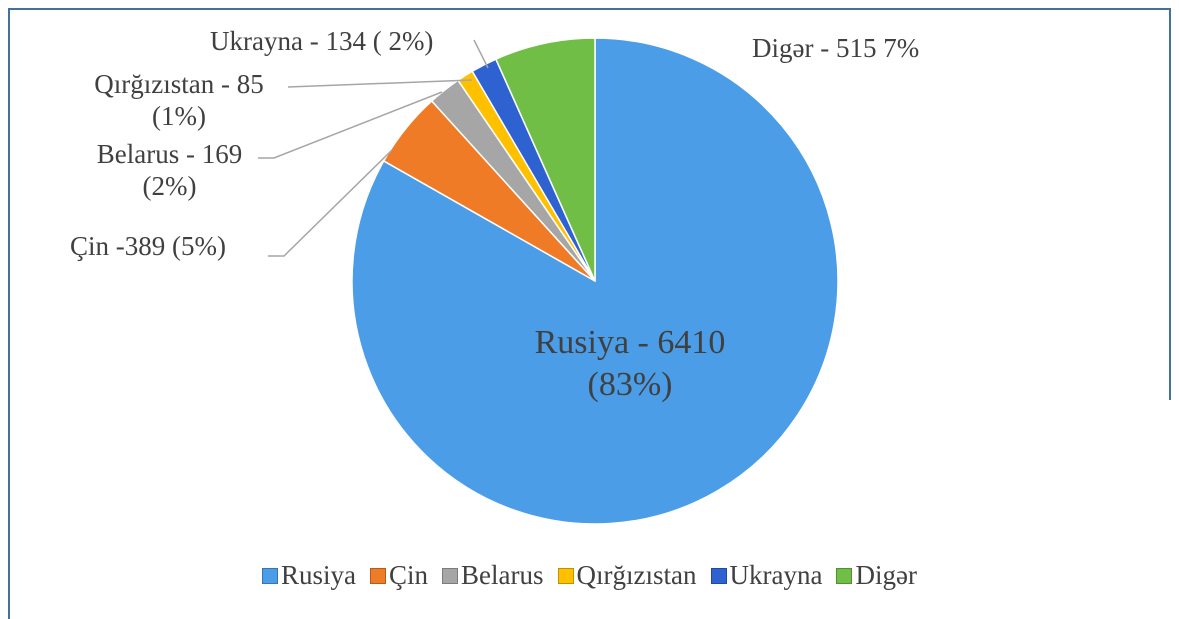 This screenshot has height=619, width=1179. Describe the element at coordinates (545, 159) in the screenshot. I see `pie-slice` at that location.